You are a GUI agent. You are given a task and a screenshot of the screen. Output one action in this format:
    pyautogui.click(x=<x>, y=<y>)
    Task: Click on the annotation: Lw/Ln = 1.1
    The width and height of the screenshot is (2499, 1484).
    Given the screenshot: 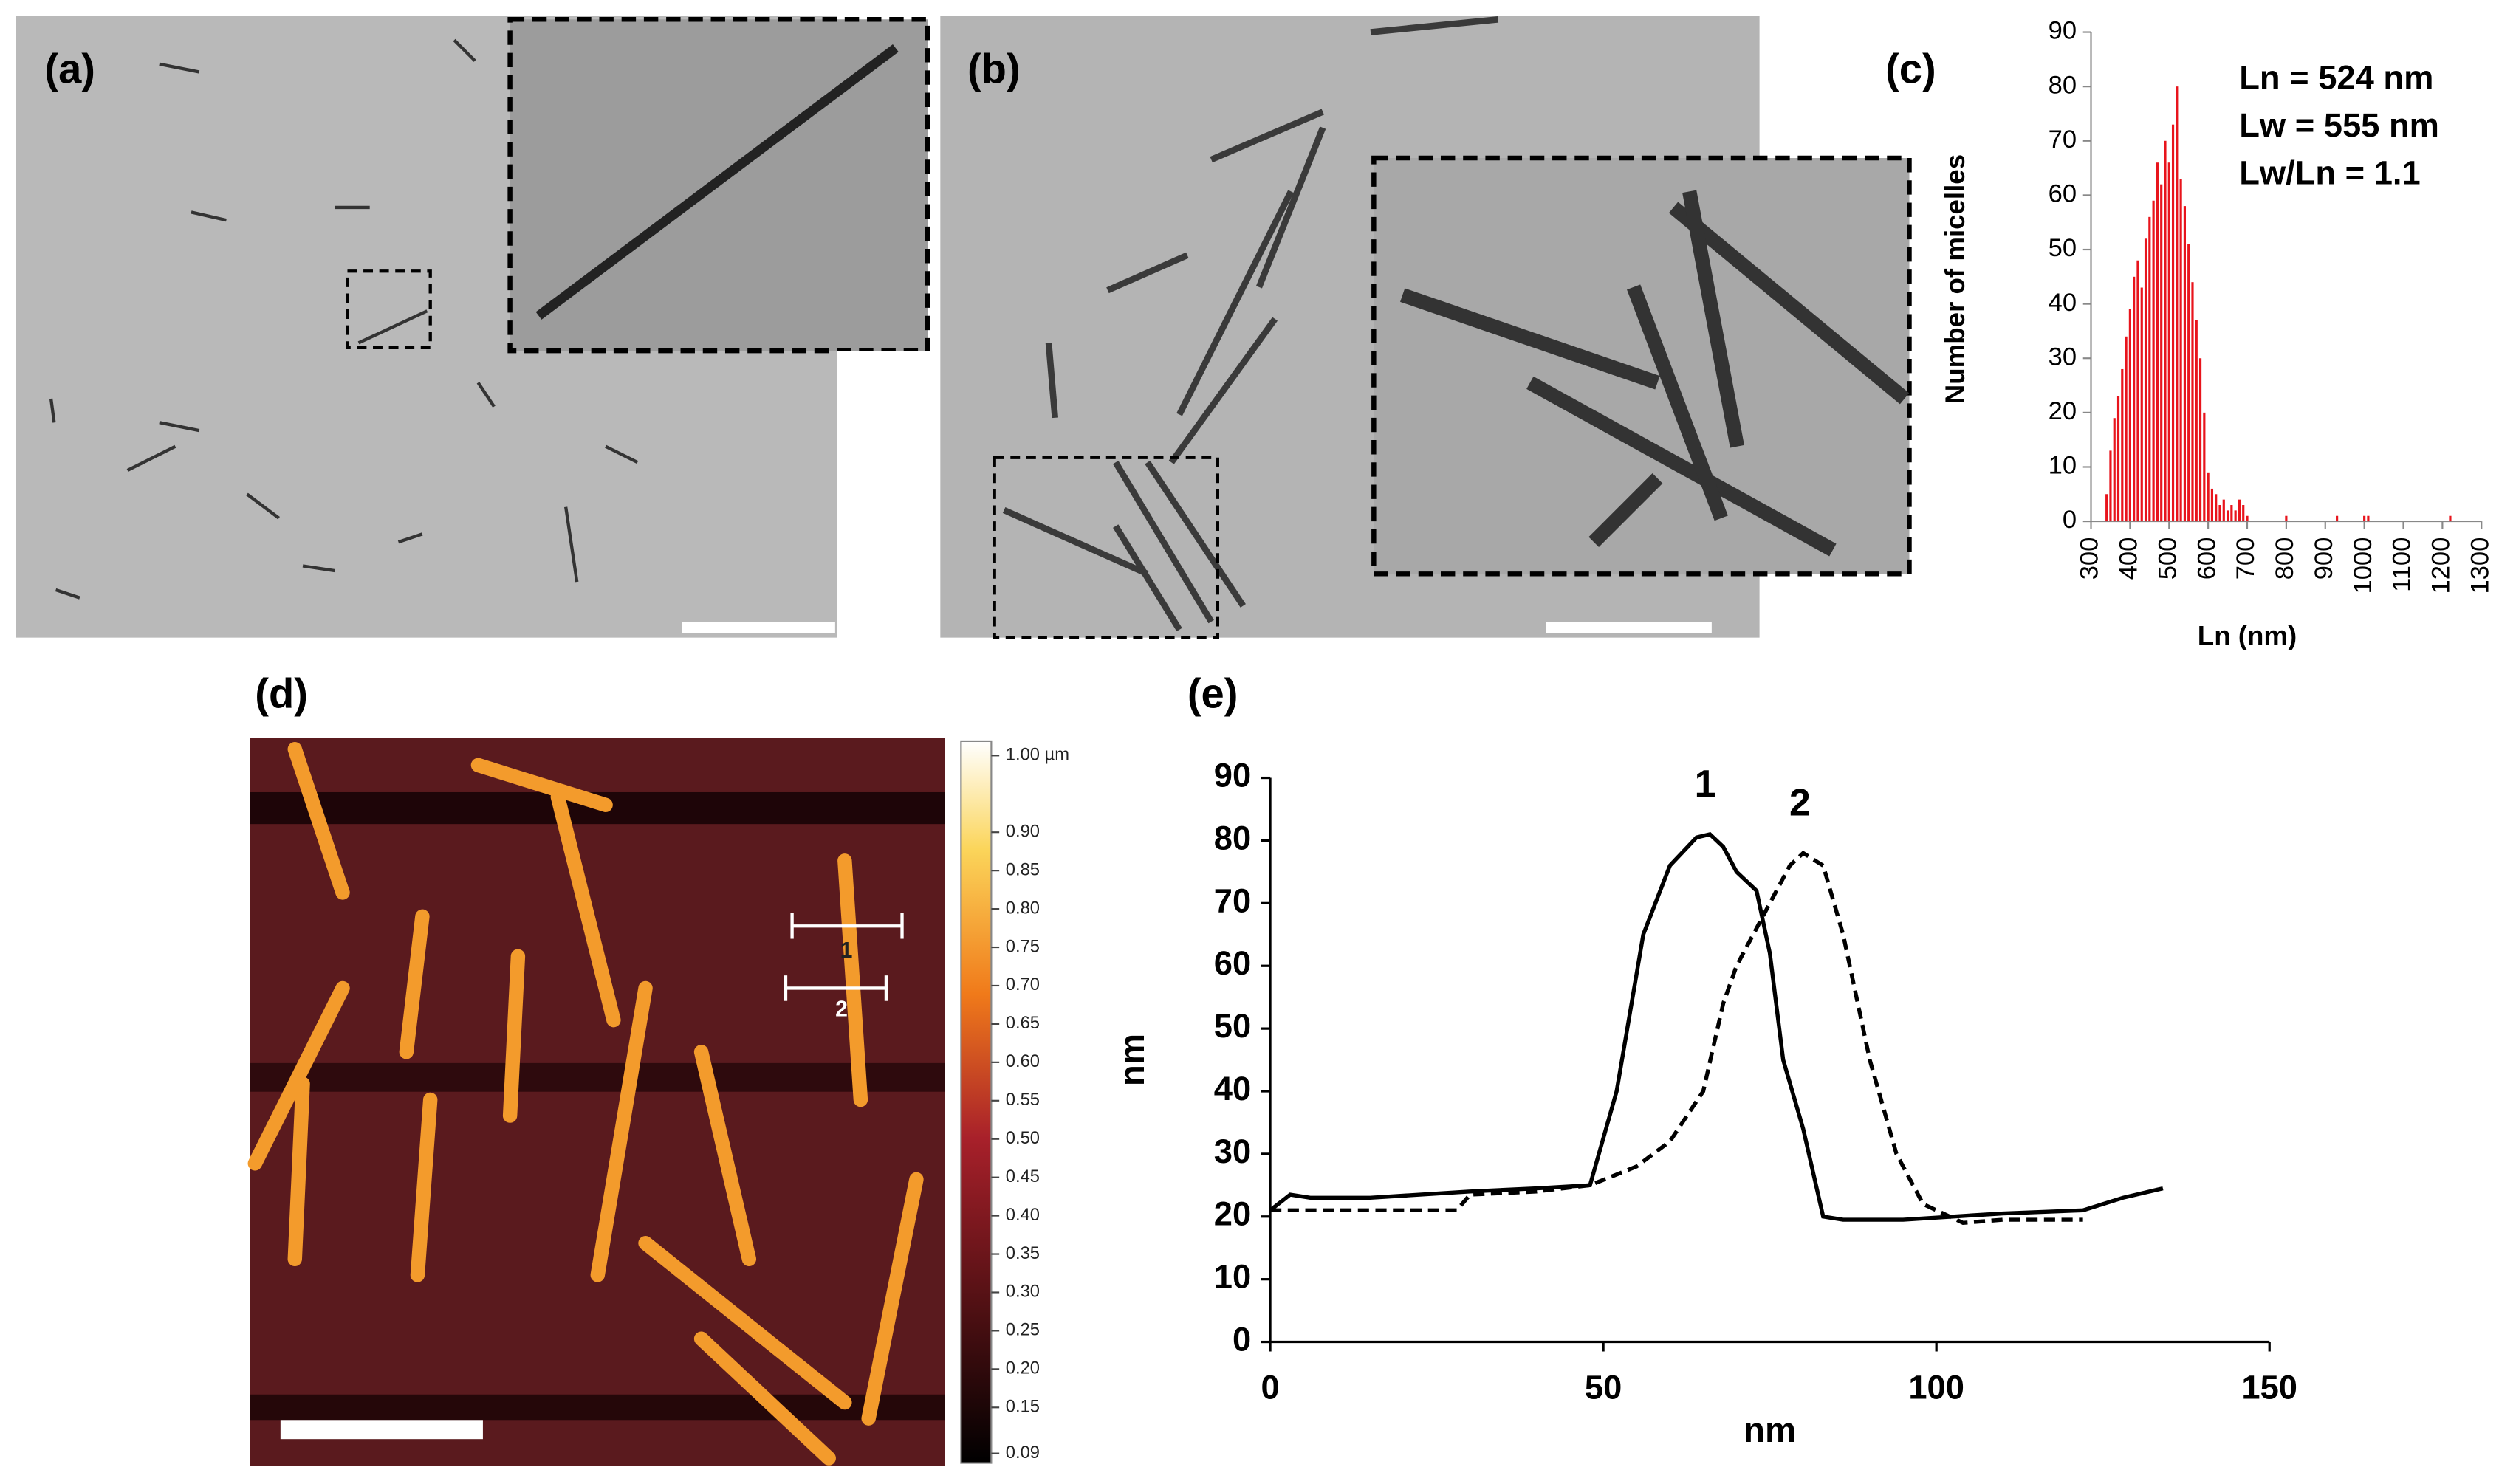 What is the action you would take?
    pyautogui.click(x=2330, y=173)
    